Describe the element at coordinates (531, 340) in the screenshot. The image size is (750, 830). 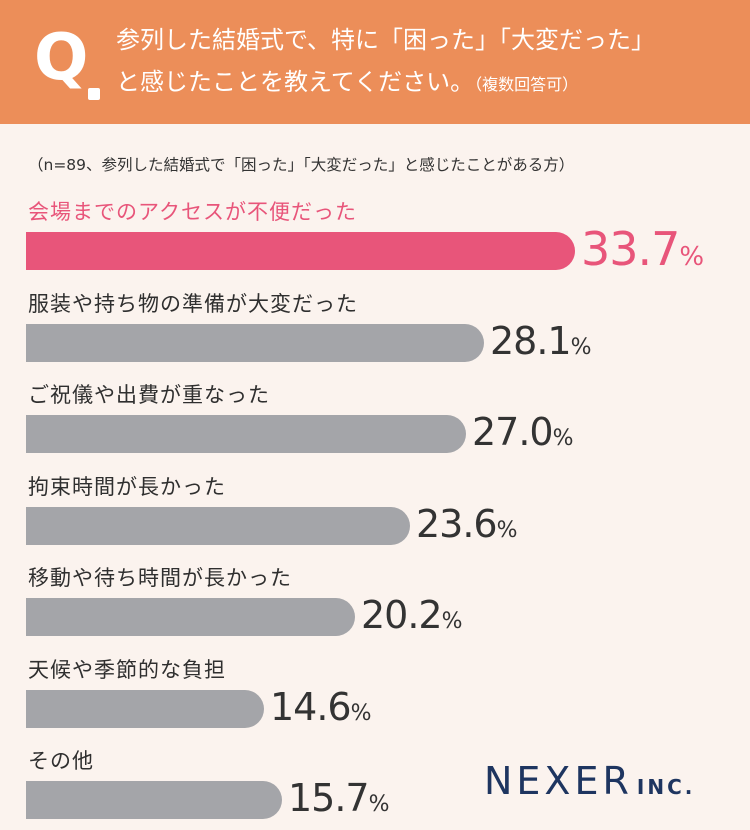
I see `bar-value-number: 28.1` at that location.